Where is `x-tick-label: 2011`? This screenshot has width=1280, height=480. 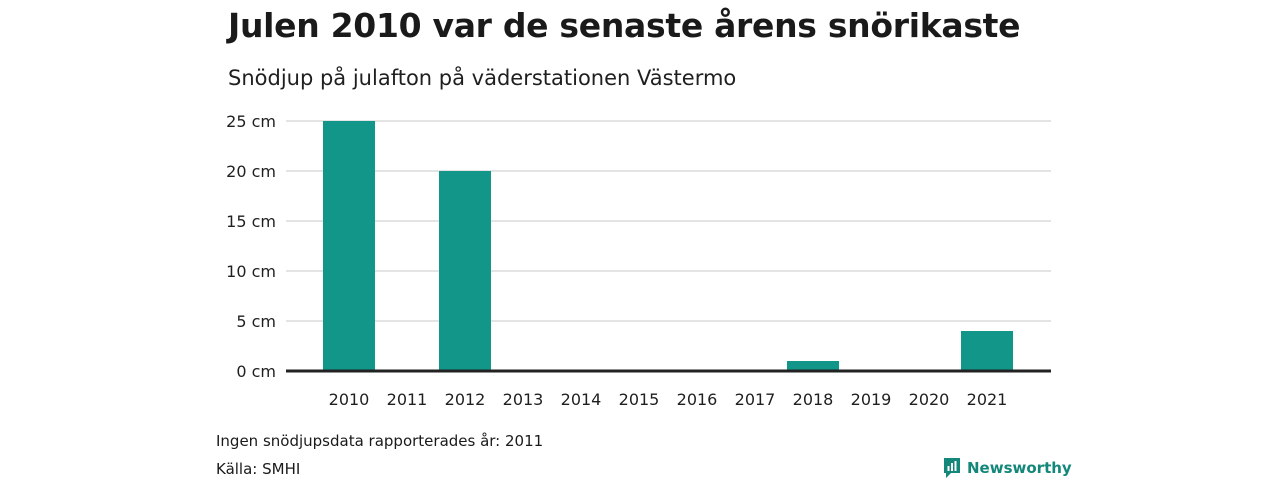
x-tick-label: 2011 is located at coordinates (407, 399).